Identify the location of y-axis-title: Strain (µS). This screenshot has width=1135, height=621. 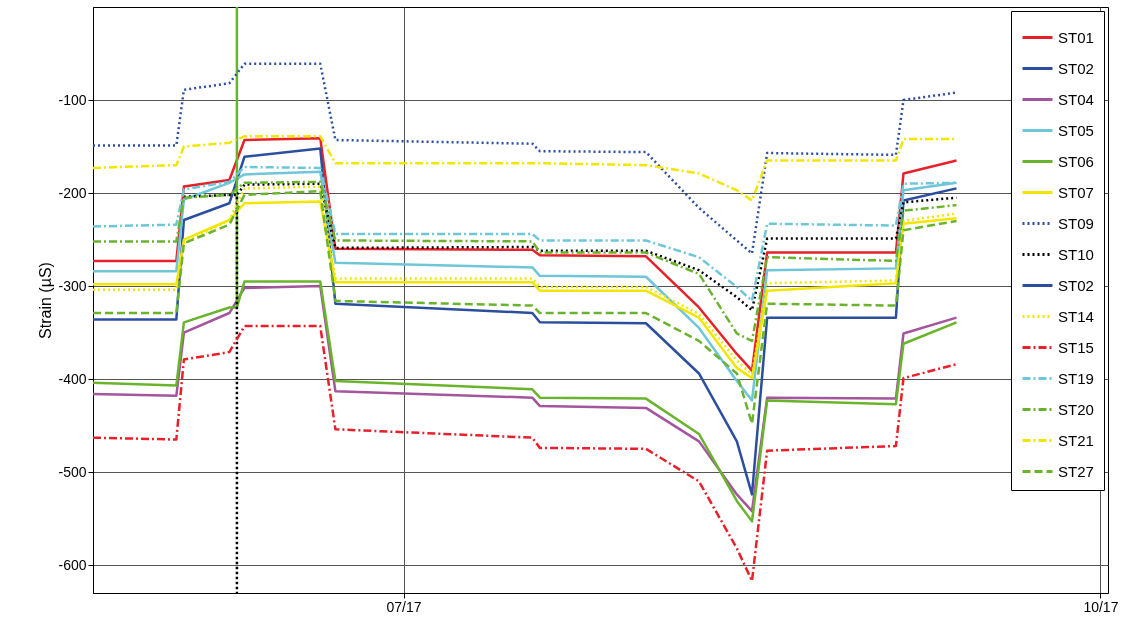
(46, 300).